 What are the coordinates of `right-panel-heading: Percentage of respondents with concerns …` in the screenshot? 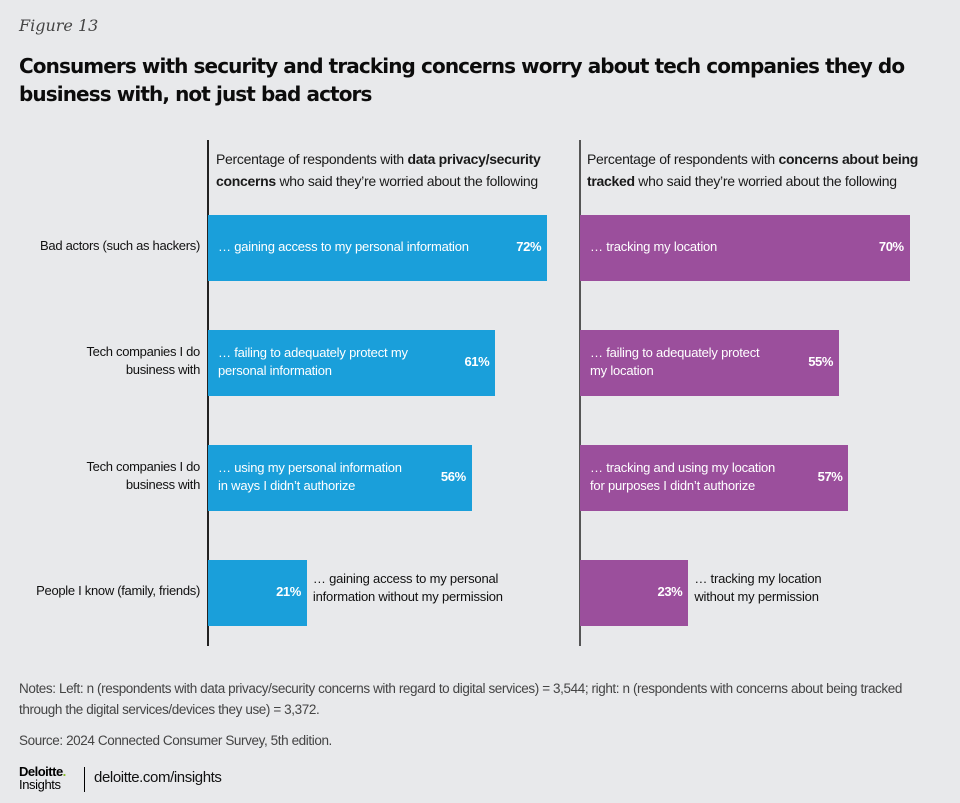 It's located at (767, 170).